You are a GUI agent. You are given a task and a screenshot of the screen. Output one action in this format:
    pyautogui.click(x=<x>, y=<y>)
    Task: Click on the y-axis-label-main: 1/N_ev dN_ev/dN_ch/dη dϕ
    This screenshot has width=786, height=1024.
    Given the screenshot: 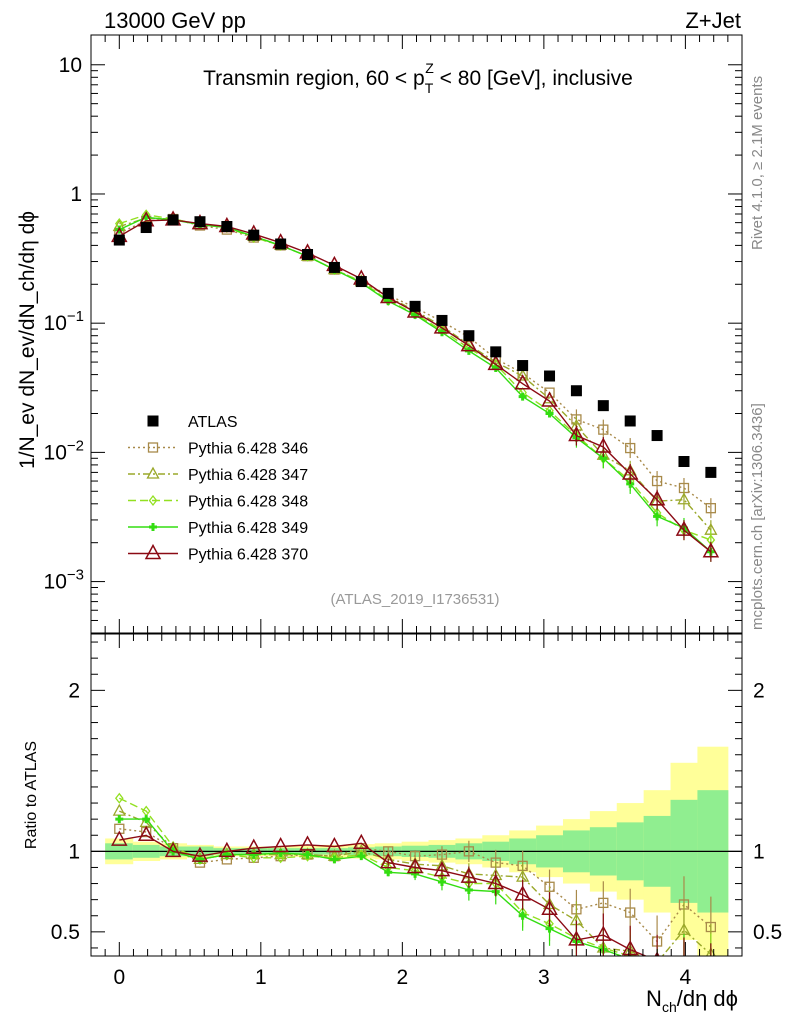 What is the action you would take?
    pyautogui.click(x=27, y=340)
    